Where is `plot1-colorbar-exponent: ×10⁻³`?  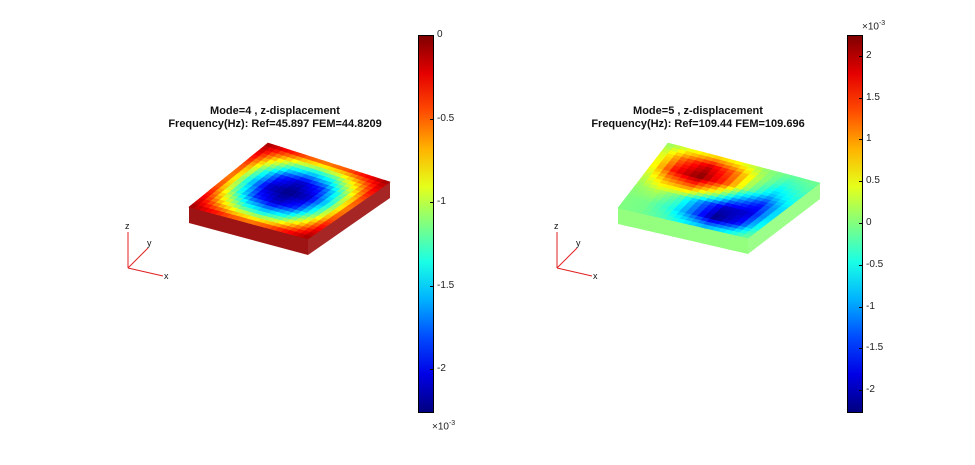 plot1-colorbar-exponent: ×10⁻³ is located at coordinates (443, 426).